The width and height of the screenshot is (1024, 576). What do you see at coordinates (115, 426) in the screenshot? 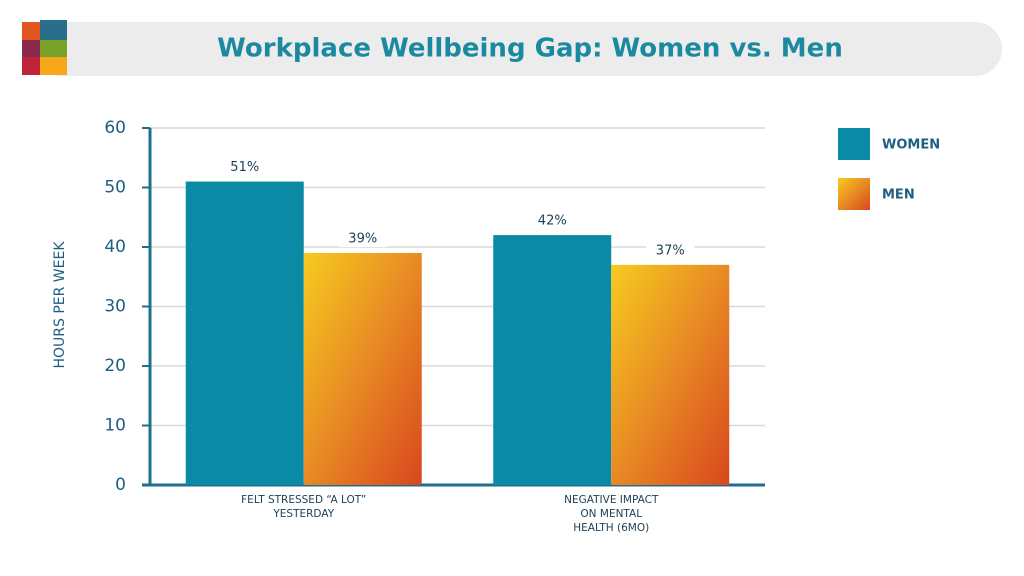
I see `y-tick-label: 10` at bounding box center [115, 426].